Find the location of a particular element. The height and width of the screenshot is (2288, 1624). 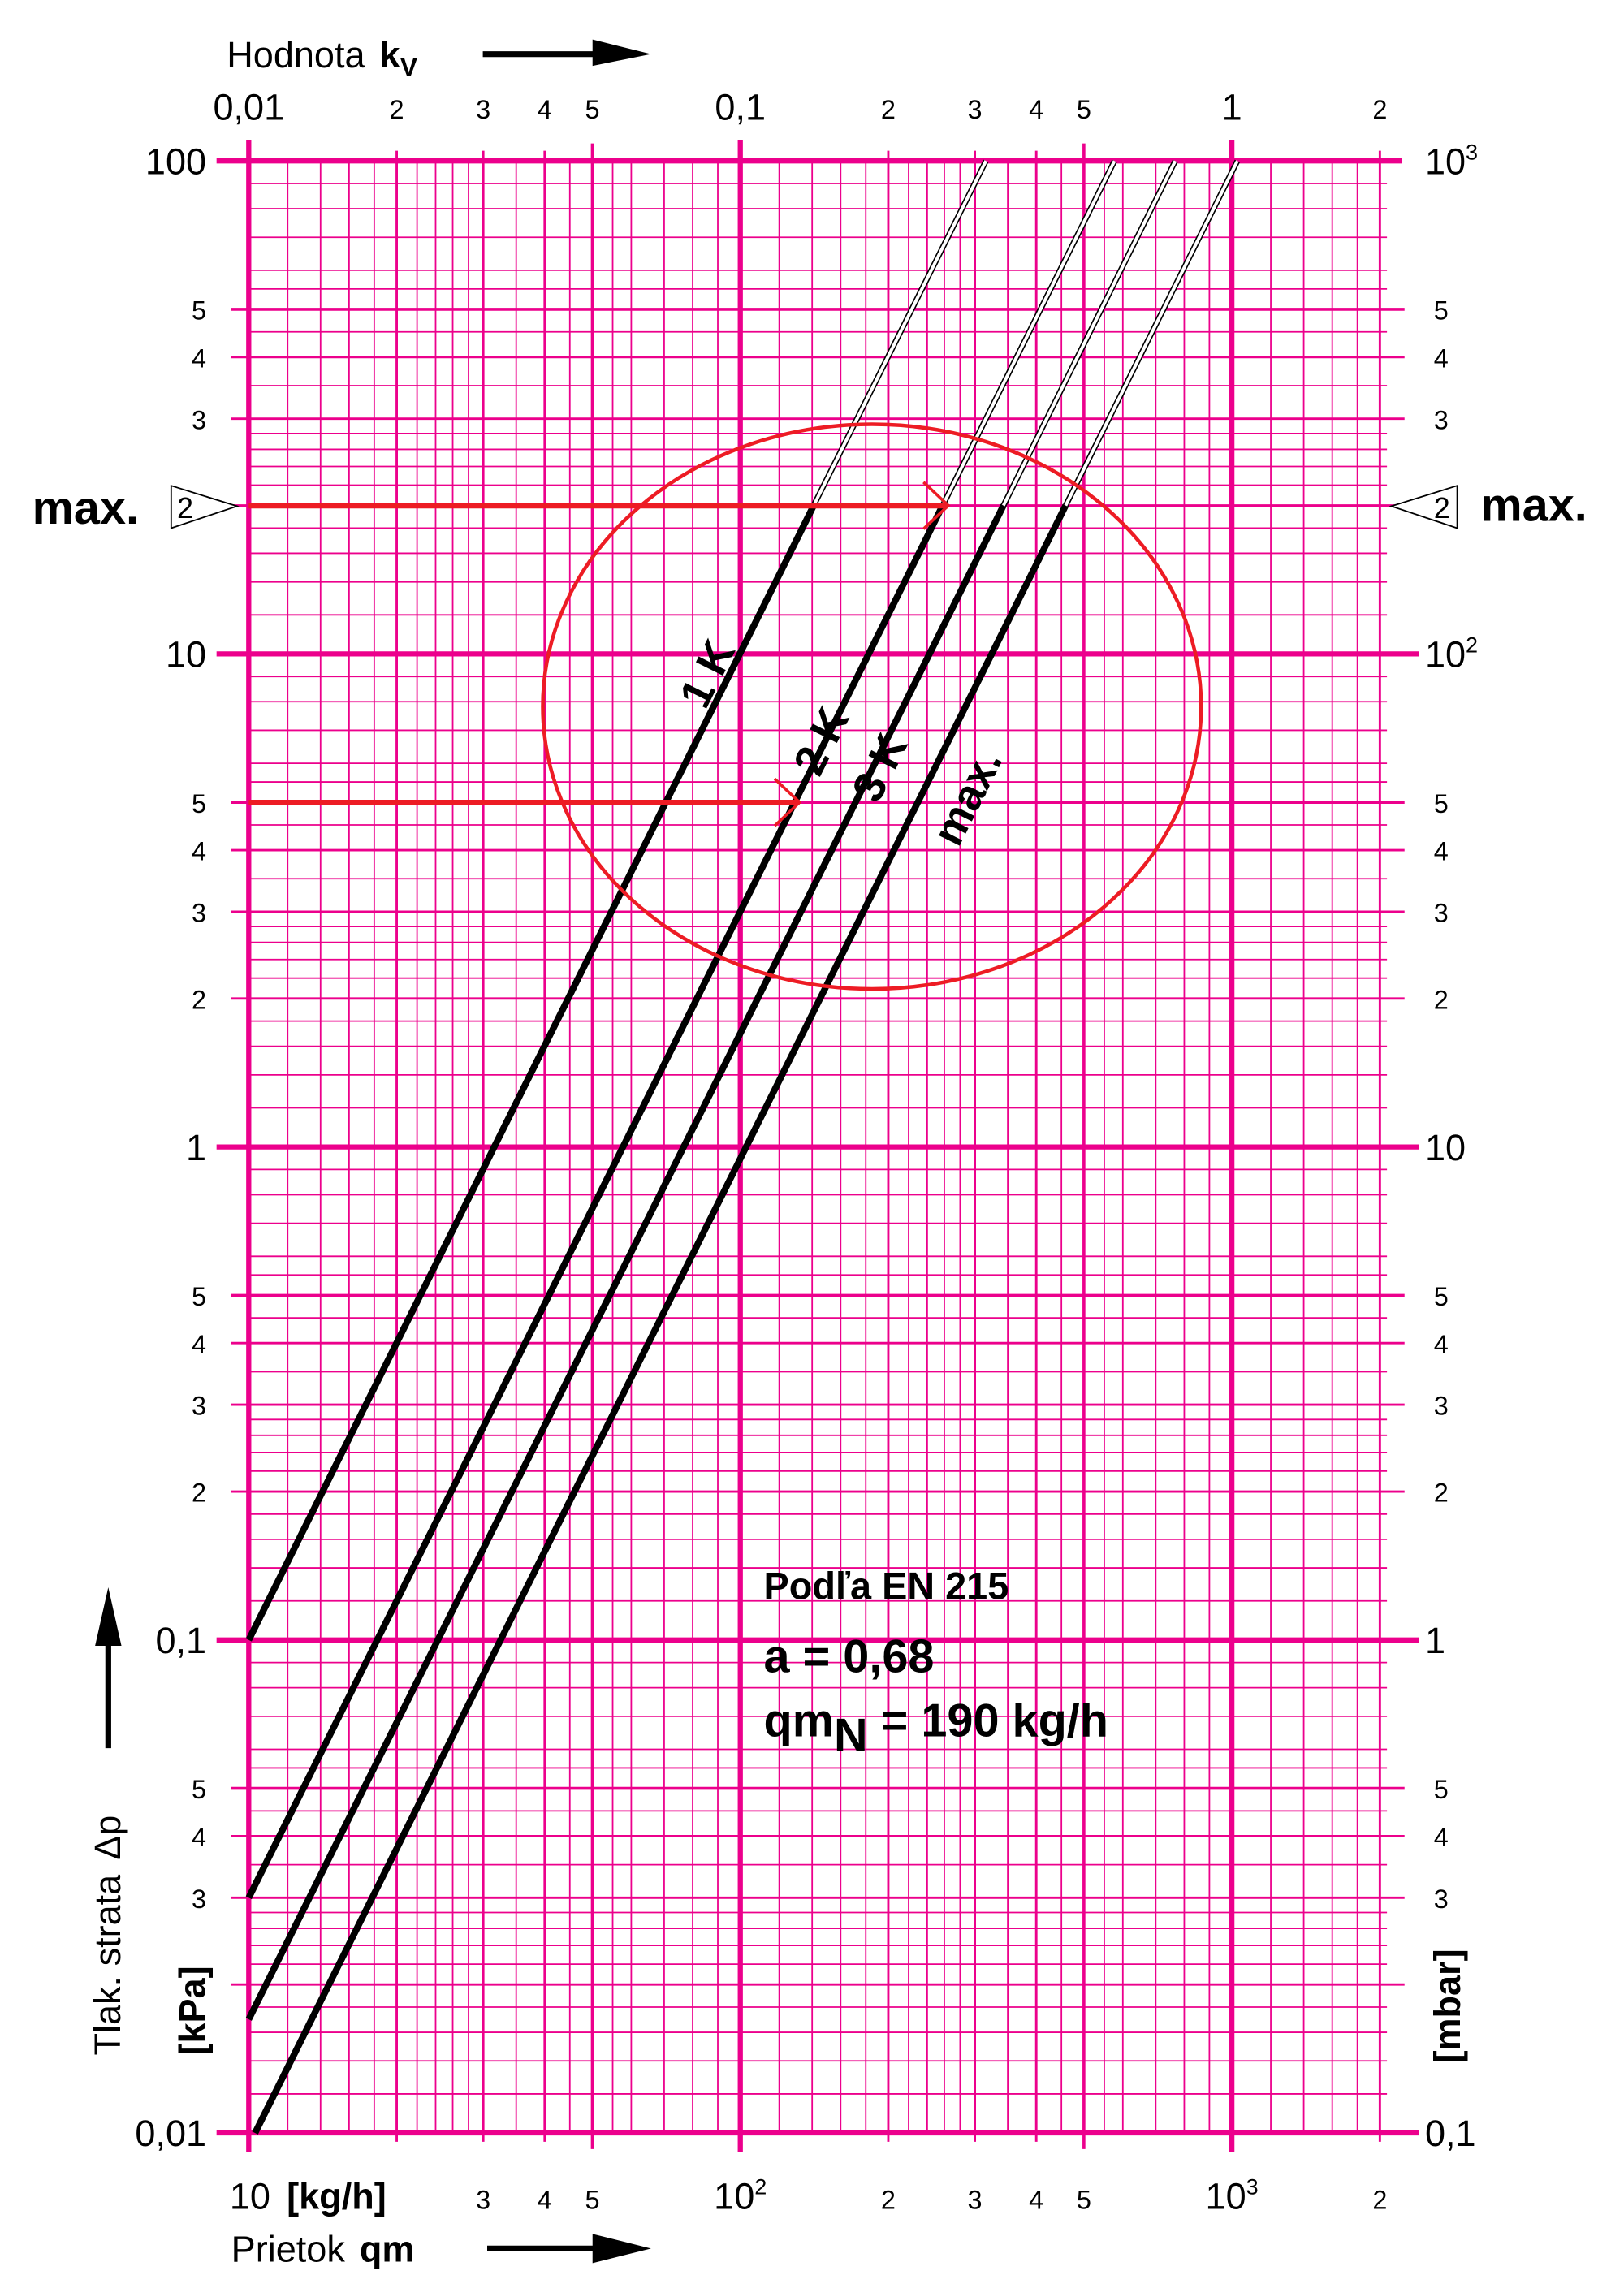

right-tick-label: 10³ is located at coordinates (1451, 161).